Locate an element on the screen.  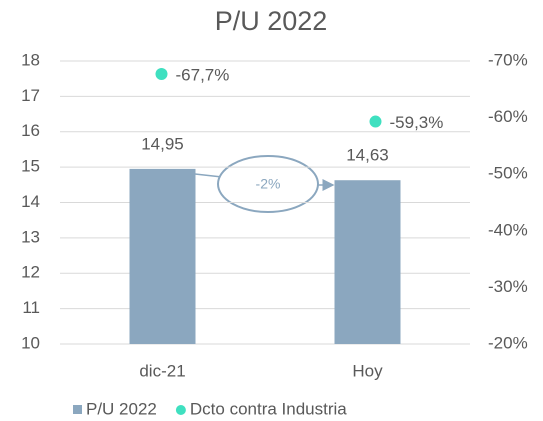
y-tick-label: 10 is located at coordinates (30, 342).